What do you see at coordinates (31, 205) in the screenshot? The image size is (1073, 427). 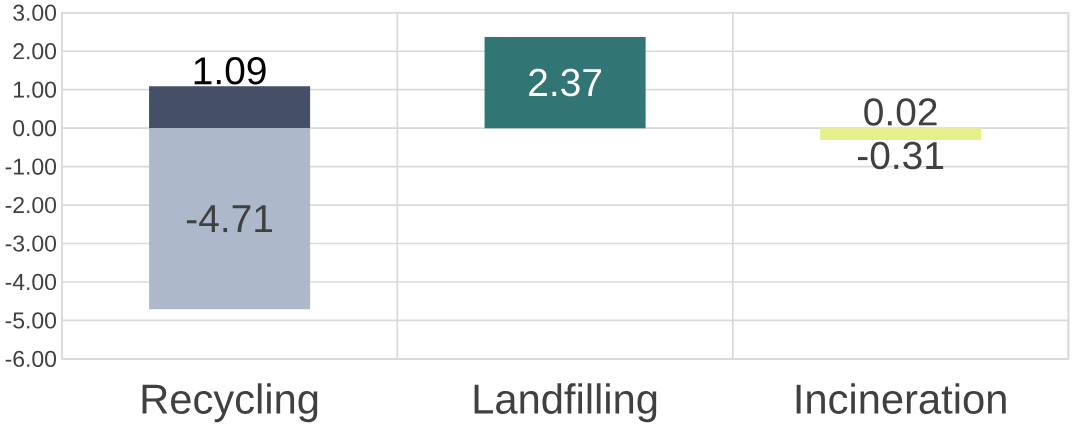 I see `y-tick-label: -2.00` at bounding box center [31, 205].